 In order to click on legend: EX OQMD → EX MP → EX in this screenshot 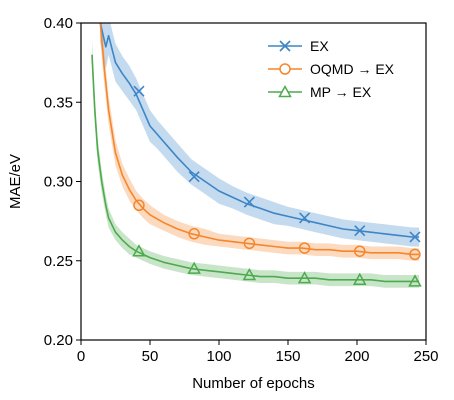, I will do `click(331, 69)`.